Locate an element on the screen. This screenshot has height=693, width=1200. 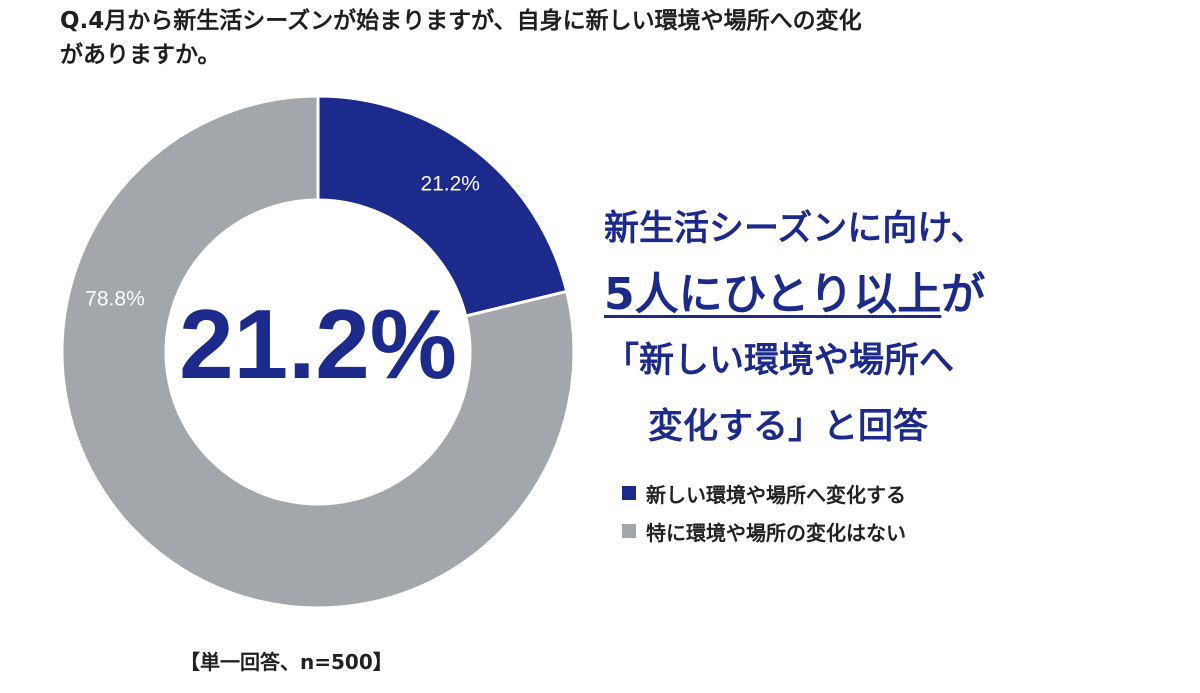
legend-item-no-change: 特に環境や場所の変化はない is located at coordinates (764, 531).